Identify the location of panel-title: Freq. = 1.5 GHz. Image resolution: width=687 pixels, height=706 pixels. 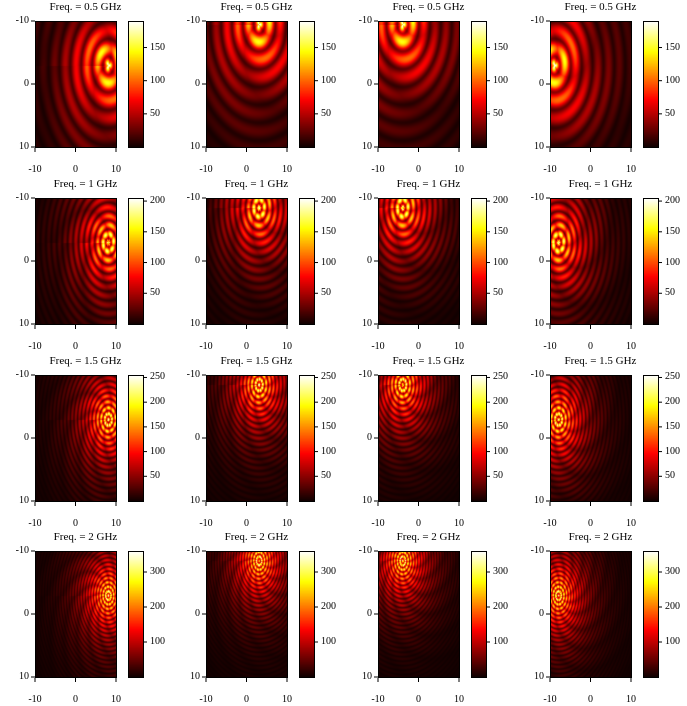
(256, 361).